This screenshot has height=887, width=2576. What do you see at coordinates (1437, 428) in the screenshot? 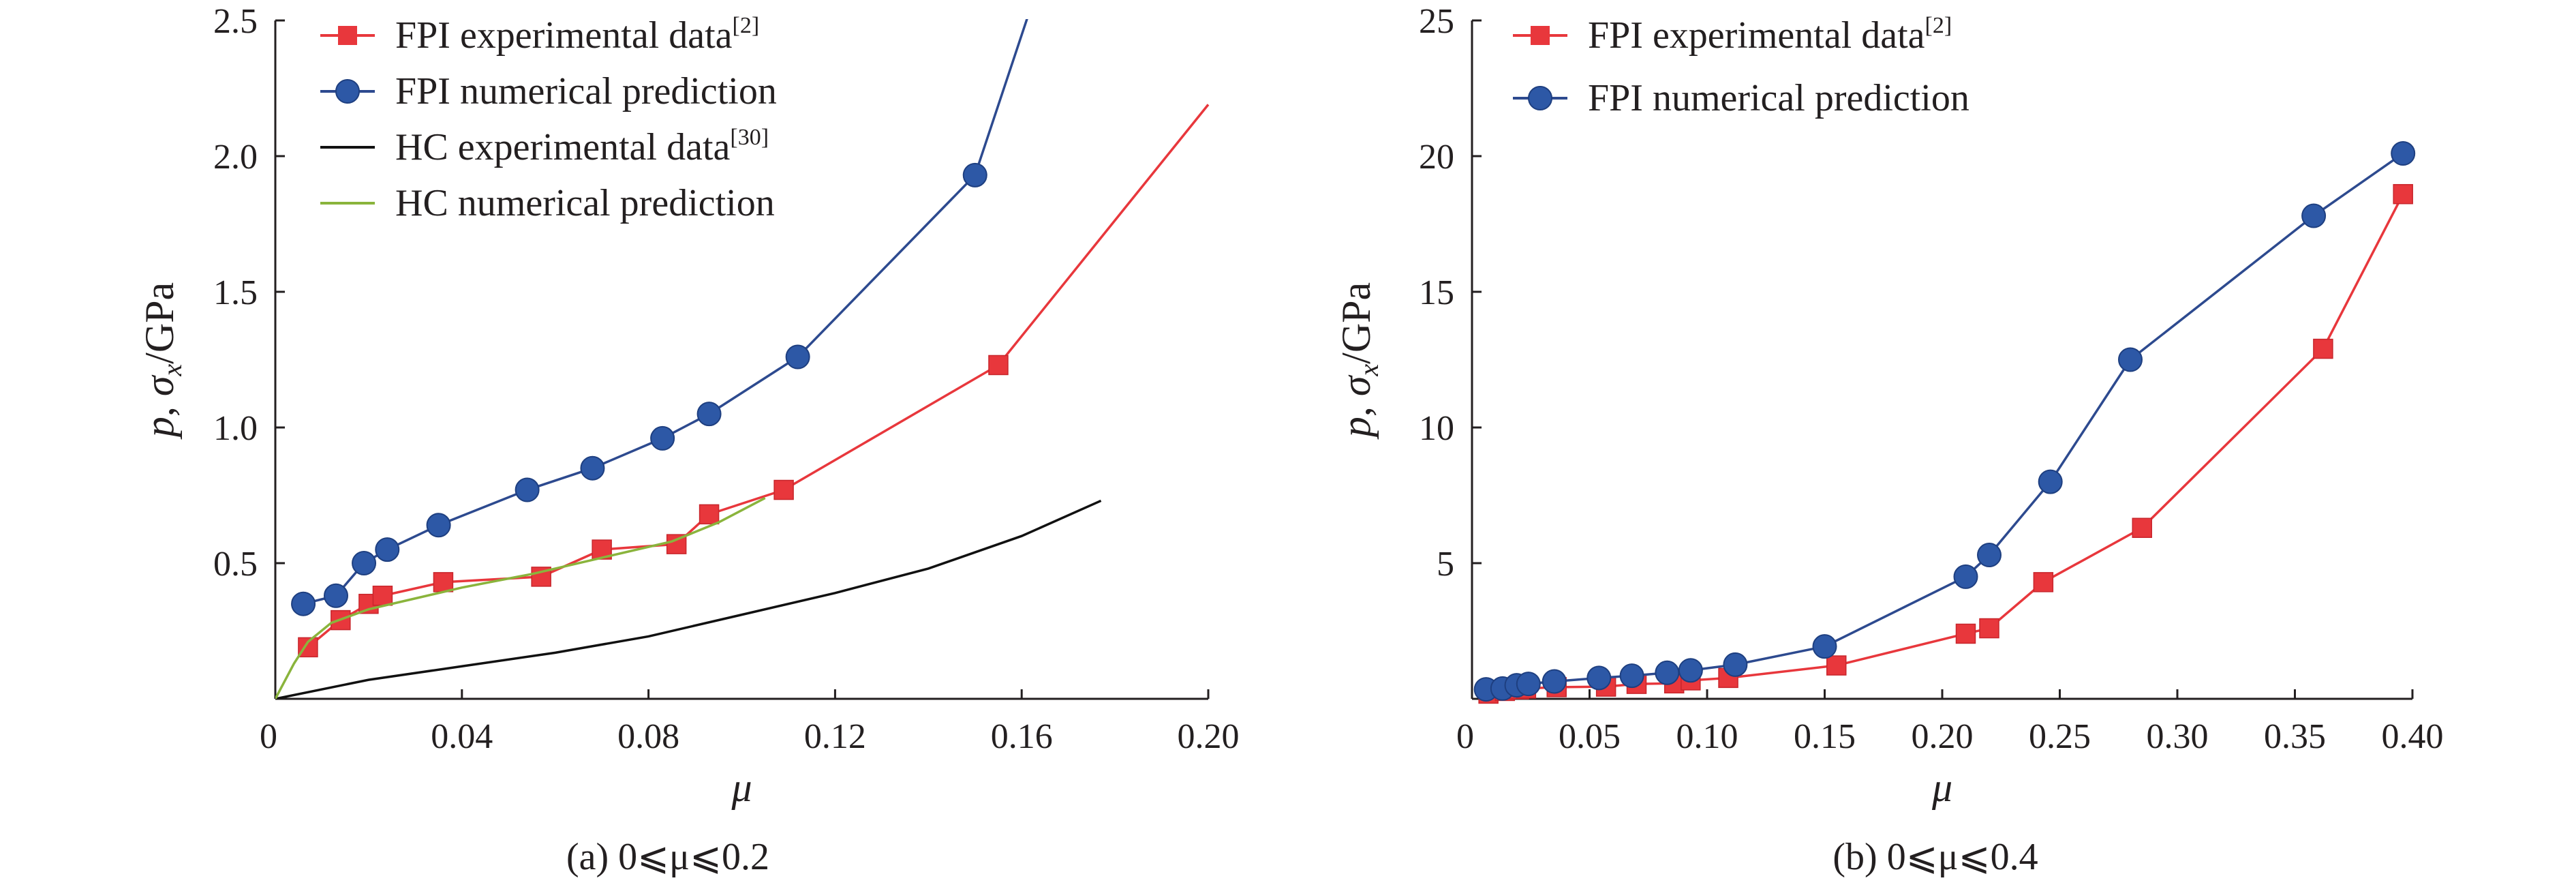
I see `y-tick-label: 10` at bounding box center [1437, 428].